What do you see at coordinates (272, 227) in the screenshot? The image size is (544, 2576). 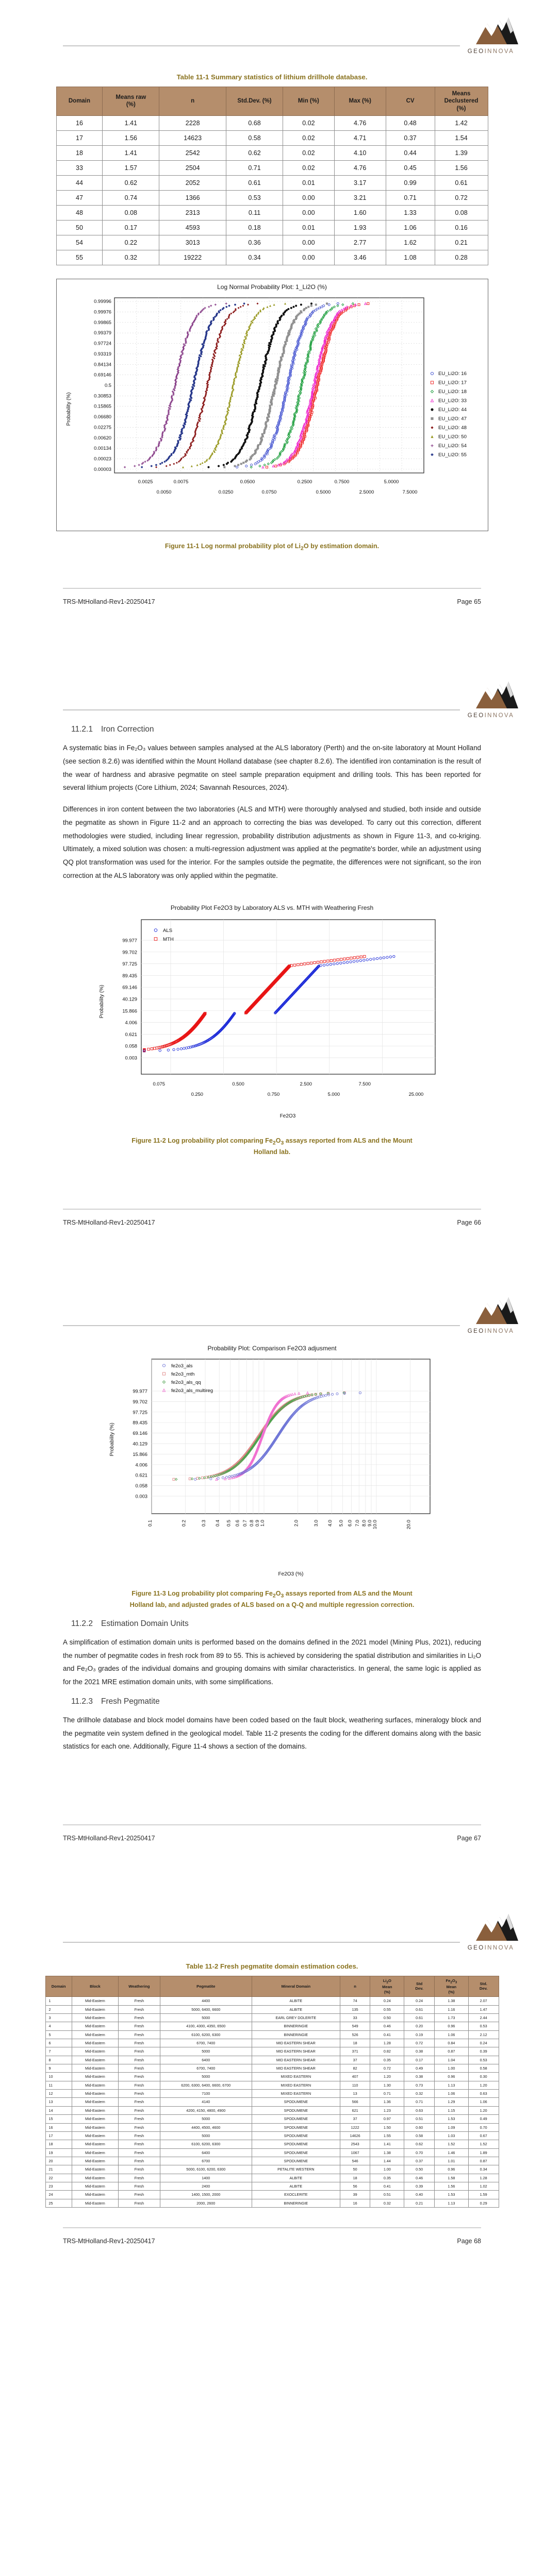 I see `table-row: 50 0.17 4593 0.18 0.01 1.93 1.06 0.16` at bounding box center [272, 227].